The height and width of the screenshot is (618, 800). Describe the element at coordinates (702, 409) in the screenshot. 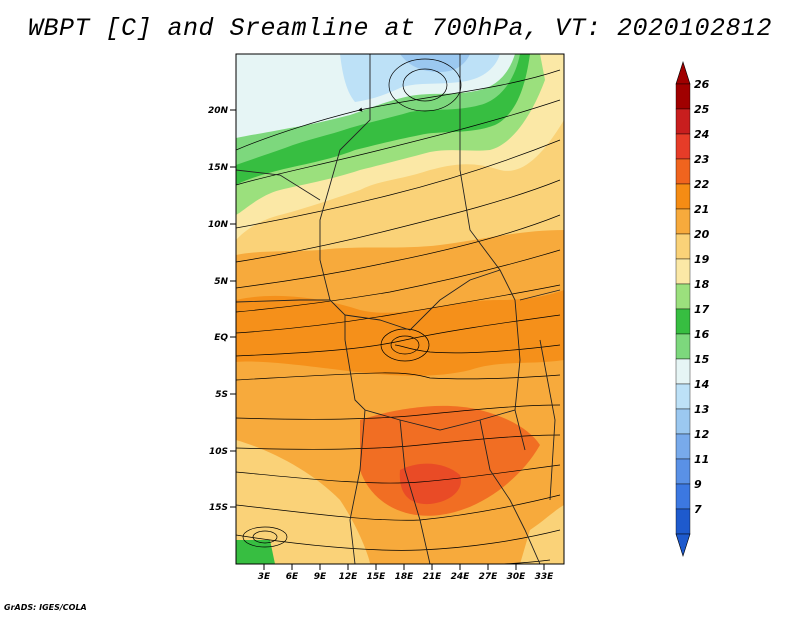

I see `colorbar-label: 13` at that location.